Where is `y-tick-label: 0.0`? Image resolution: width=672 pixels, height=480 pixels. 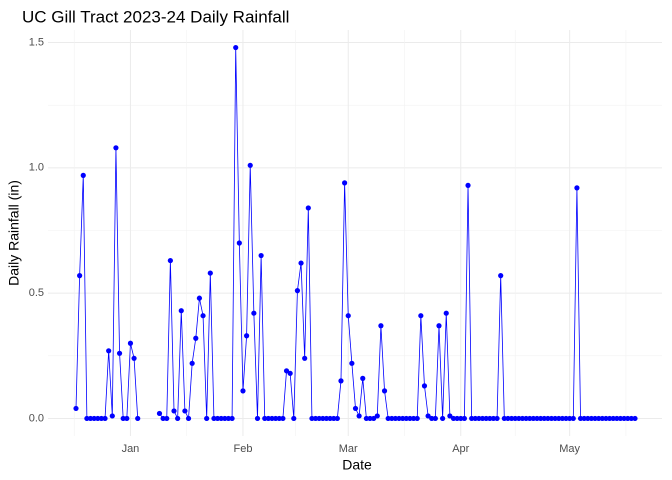 y-tick-label: 0.0 is located at coordinates (36, 418).